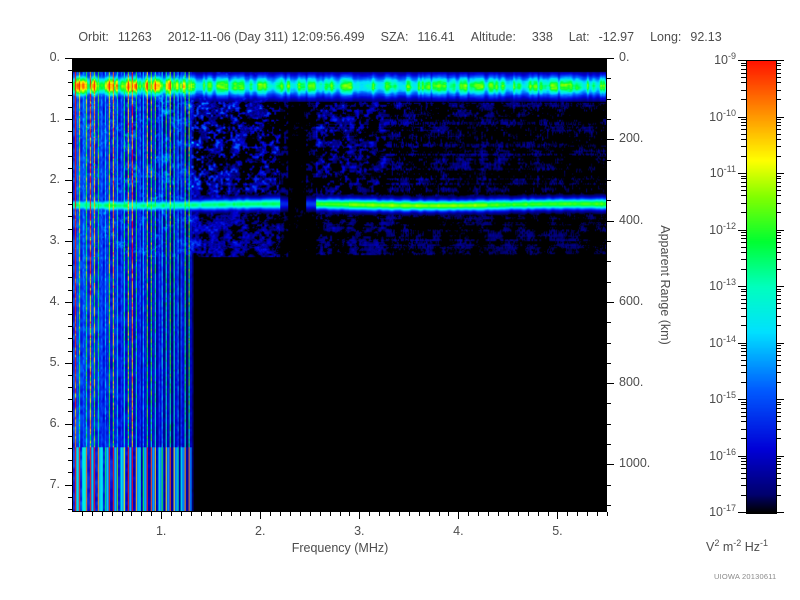 The height and width of the screenshot is (600, 800). Describe the element at coordinates (729, 508) in the screenshot. I see `colorbar-tick-exponent: -17` at that location.